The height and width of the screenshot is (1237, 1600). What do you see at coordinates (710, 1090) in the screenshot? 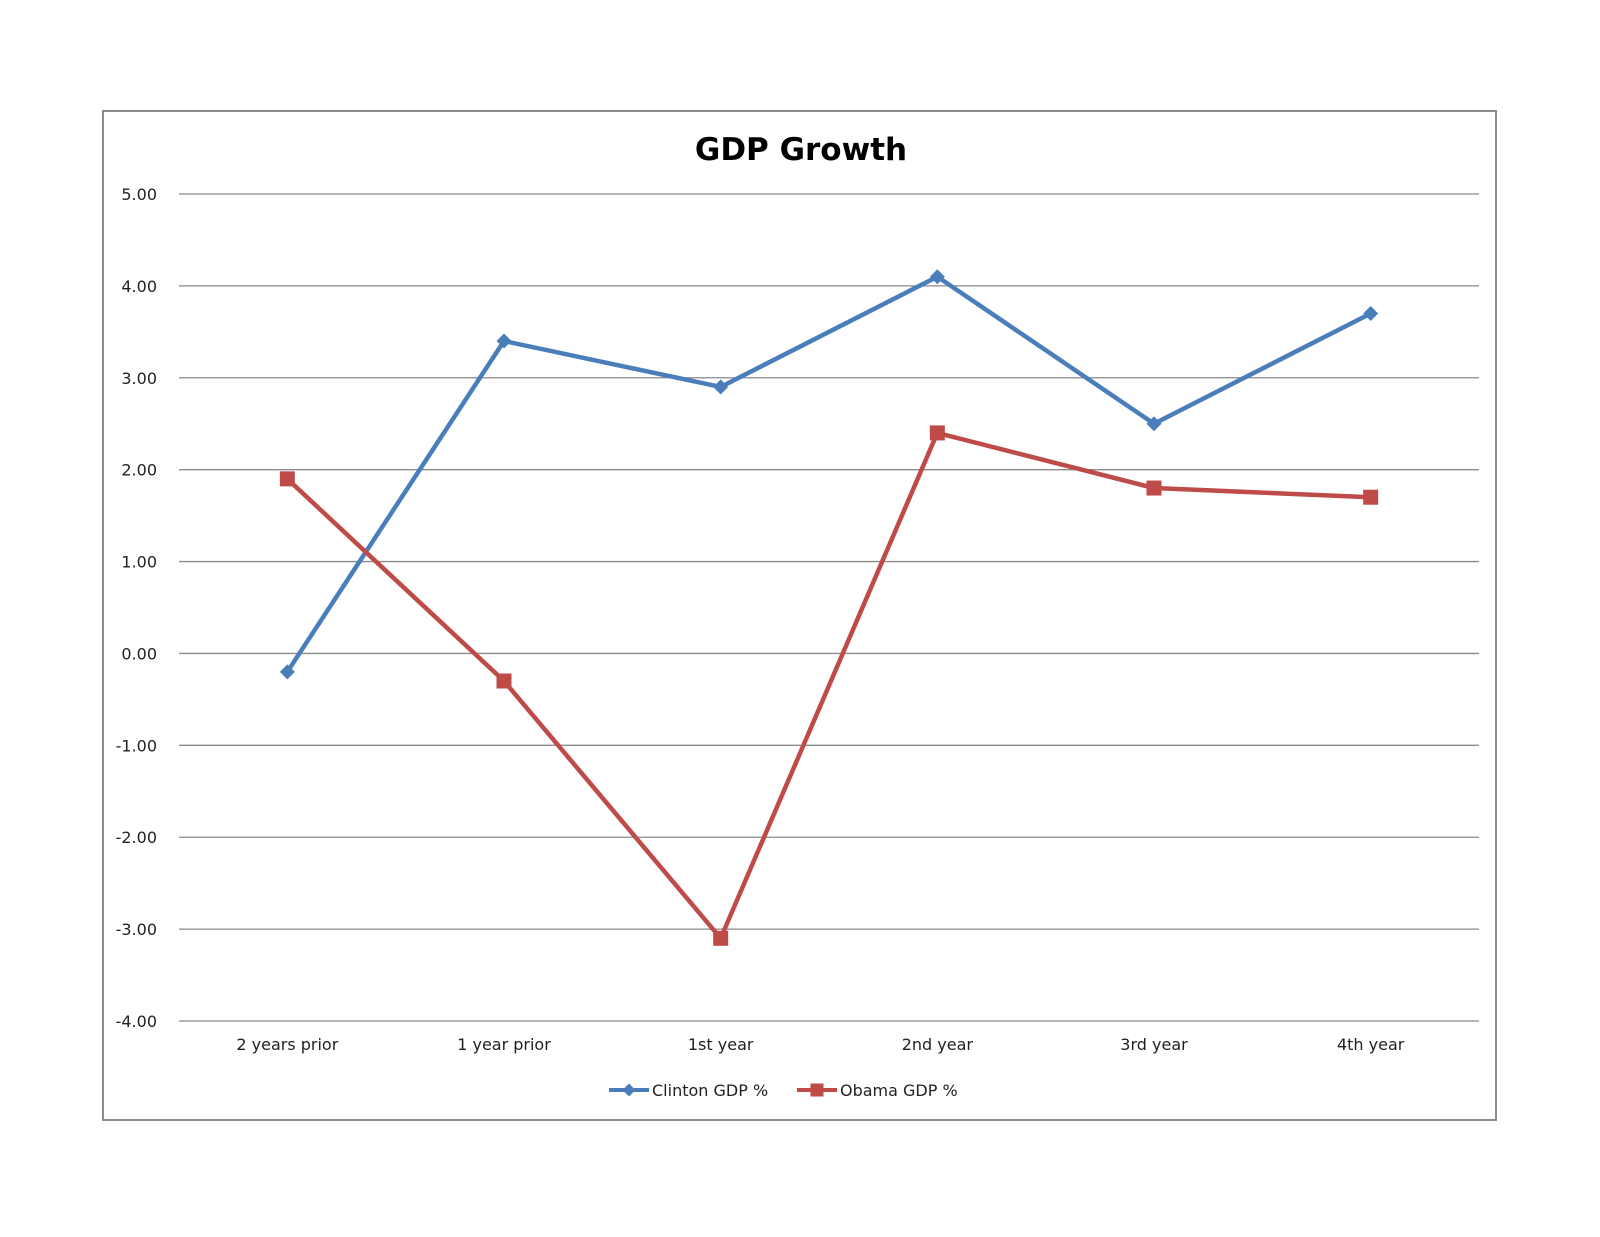
I see `legend-label: Clinton GDP %` at bounding box center [710, 1090].